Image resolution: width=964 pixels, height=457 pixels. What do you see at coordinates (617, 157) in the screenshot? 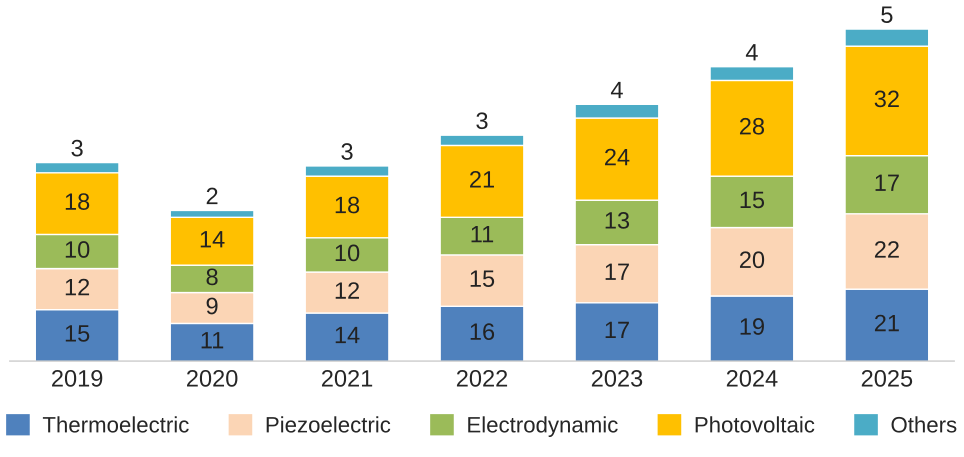
I see `data-label: 24` at bounding box center [617, 157].